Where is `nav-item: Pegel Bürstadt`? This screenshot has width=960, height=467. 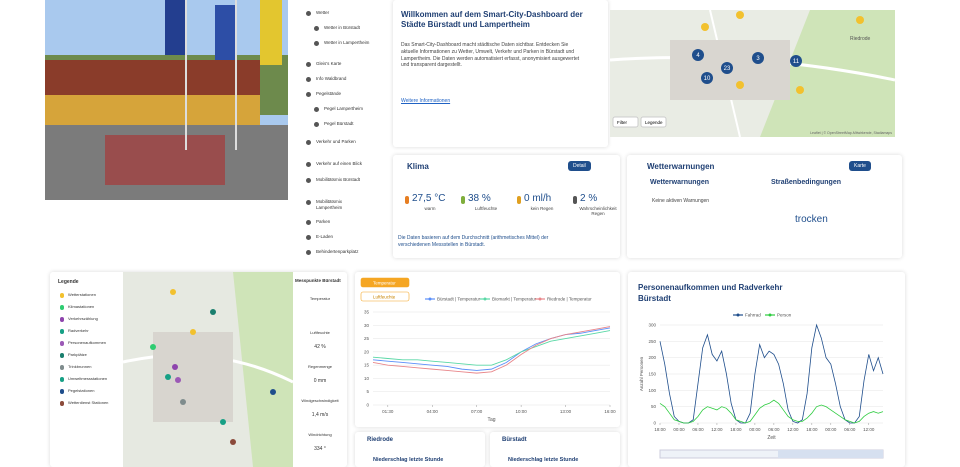
nav-item: Pegel Bürstadt is located at coordinates (339, 123).